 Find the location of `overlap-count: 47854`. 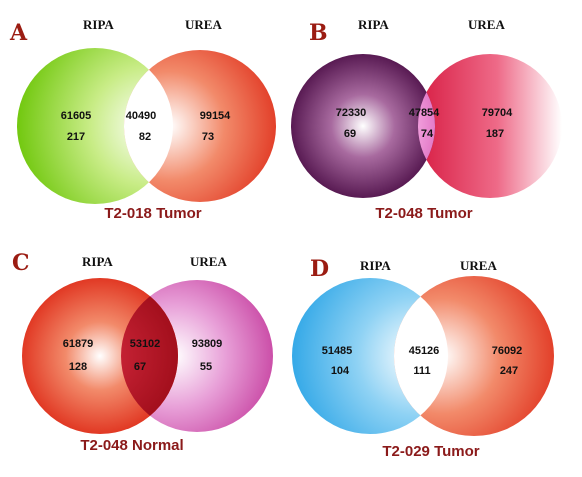

overlap-count: 47854 is located at coordinates (424, 113).